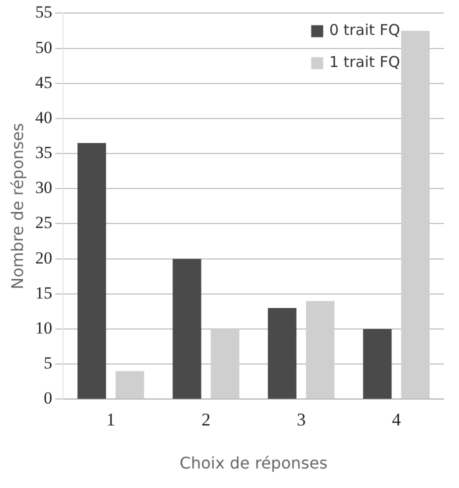 This screenshot has height=488, width=459. I want to click on x-tick-label: 3, so click(301, 420).